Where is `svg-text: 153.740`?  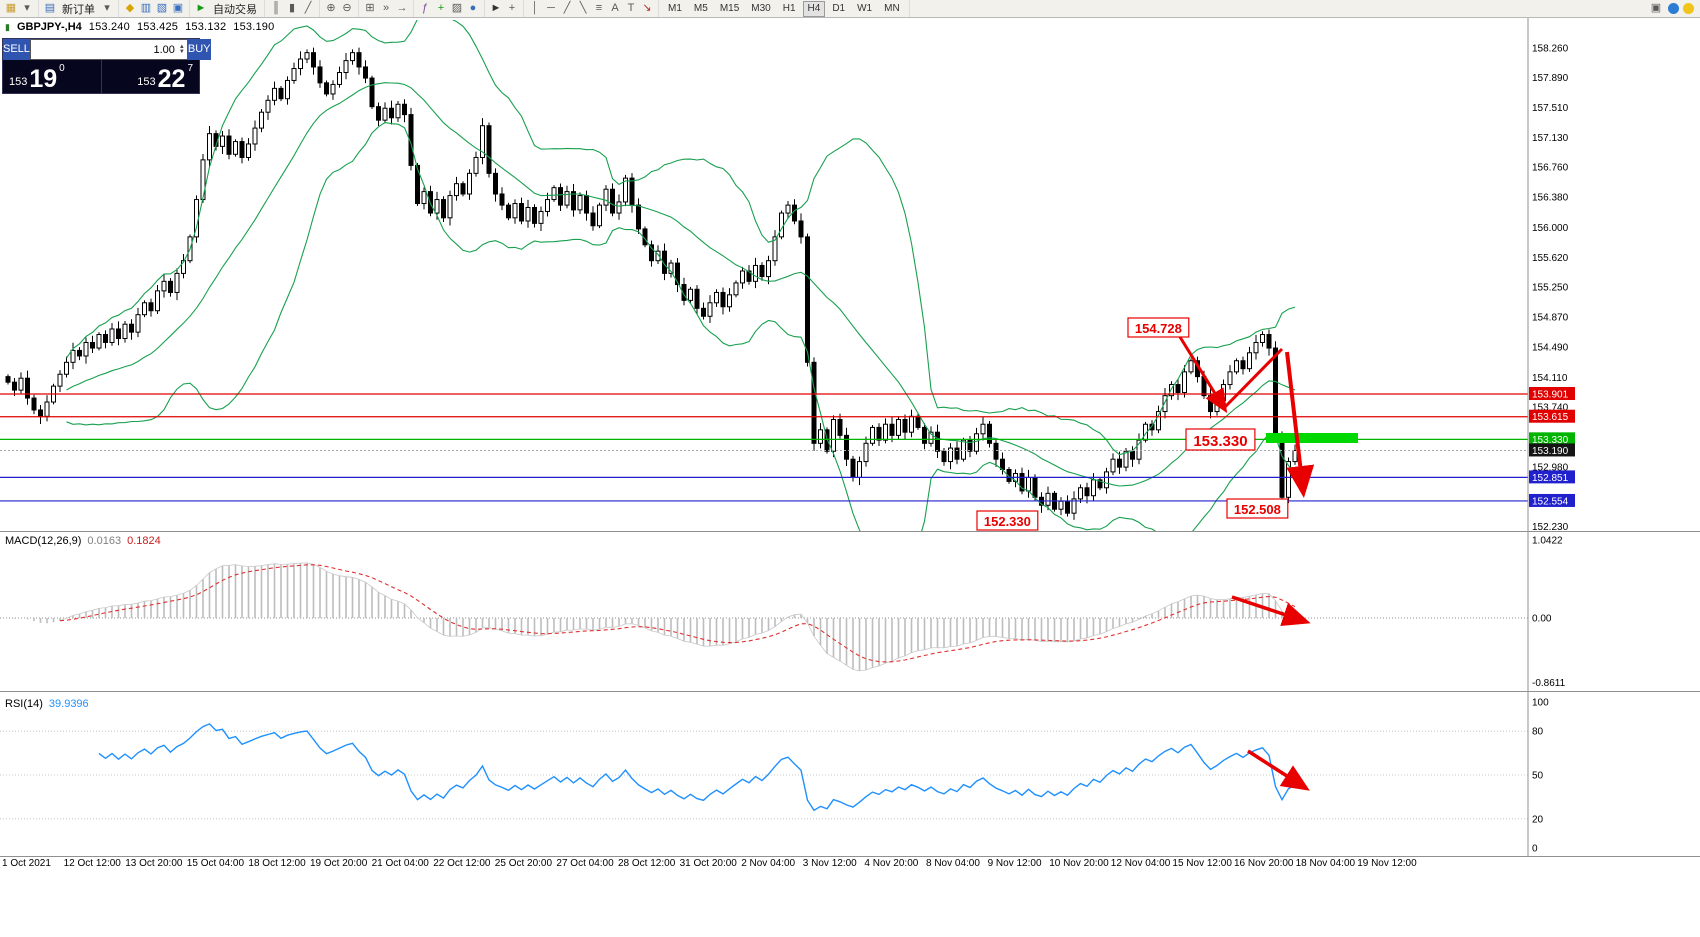 svg-text: 153.740 is located at coordinates (1550, 407).